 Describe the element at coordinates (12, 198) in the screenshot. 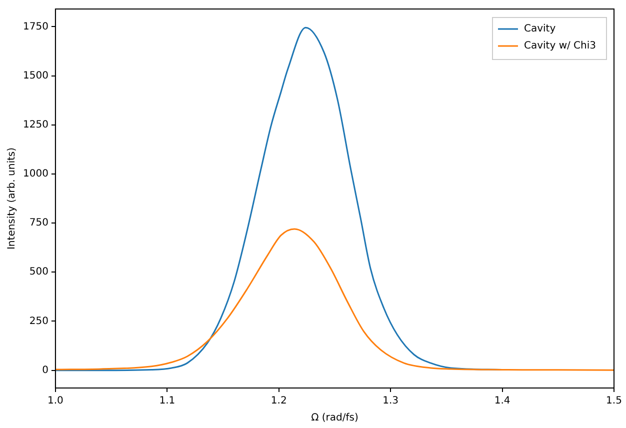

I see `y-axis-title: Intensity (arb. units)` at that location.